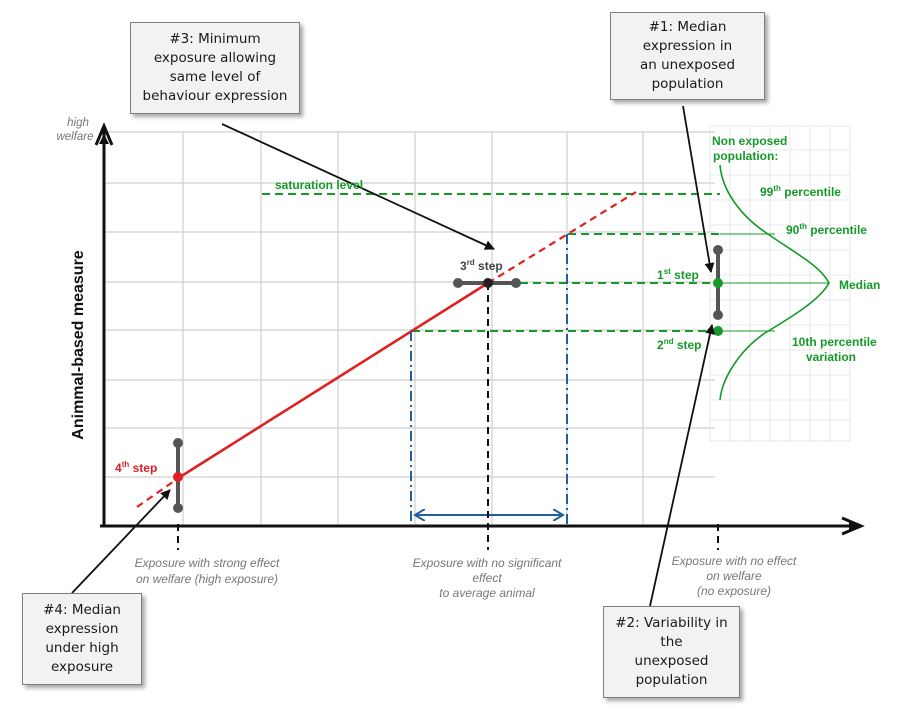 Image resolution: width=900 pixels, height=709 pixels. I want to click on p10-label-2: variation, so click(831, 357).